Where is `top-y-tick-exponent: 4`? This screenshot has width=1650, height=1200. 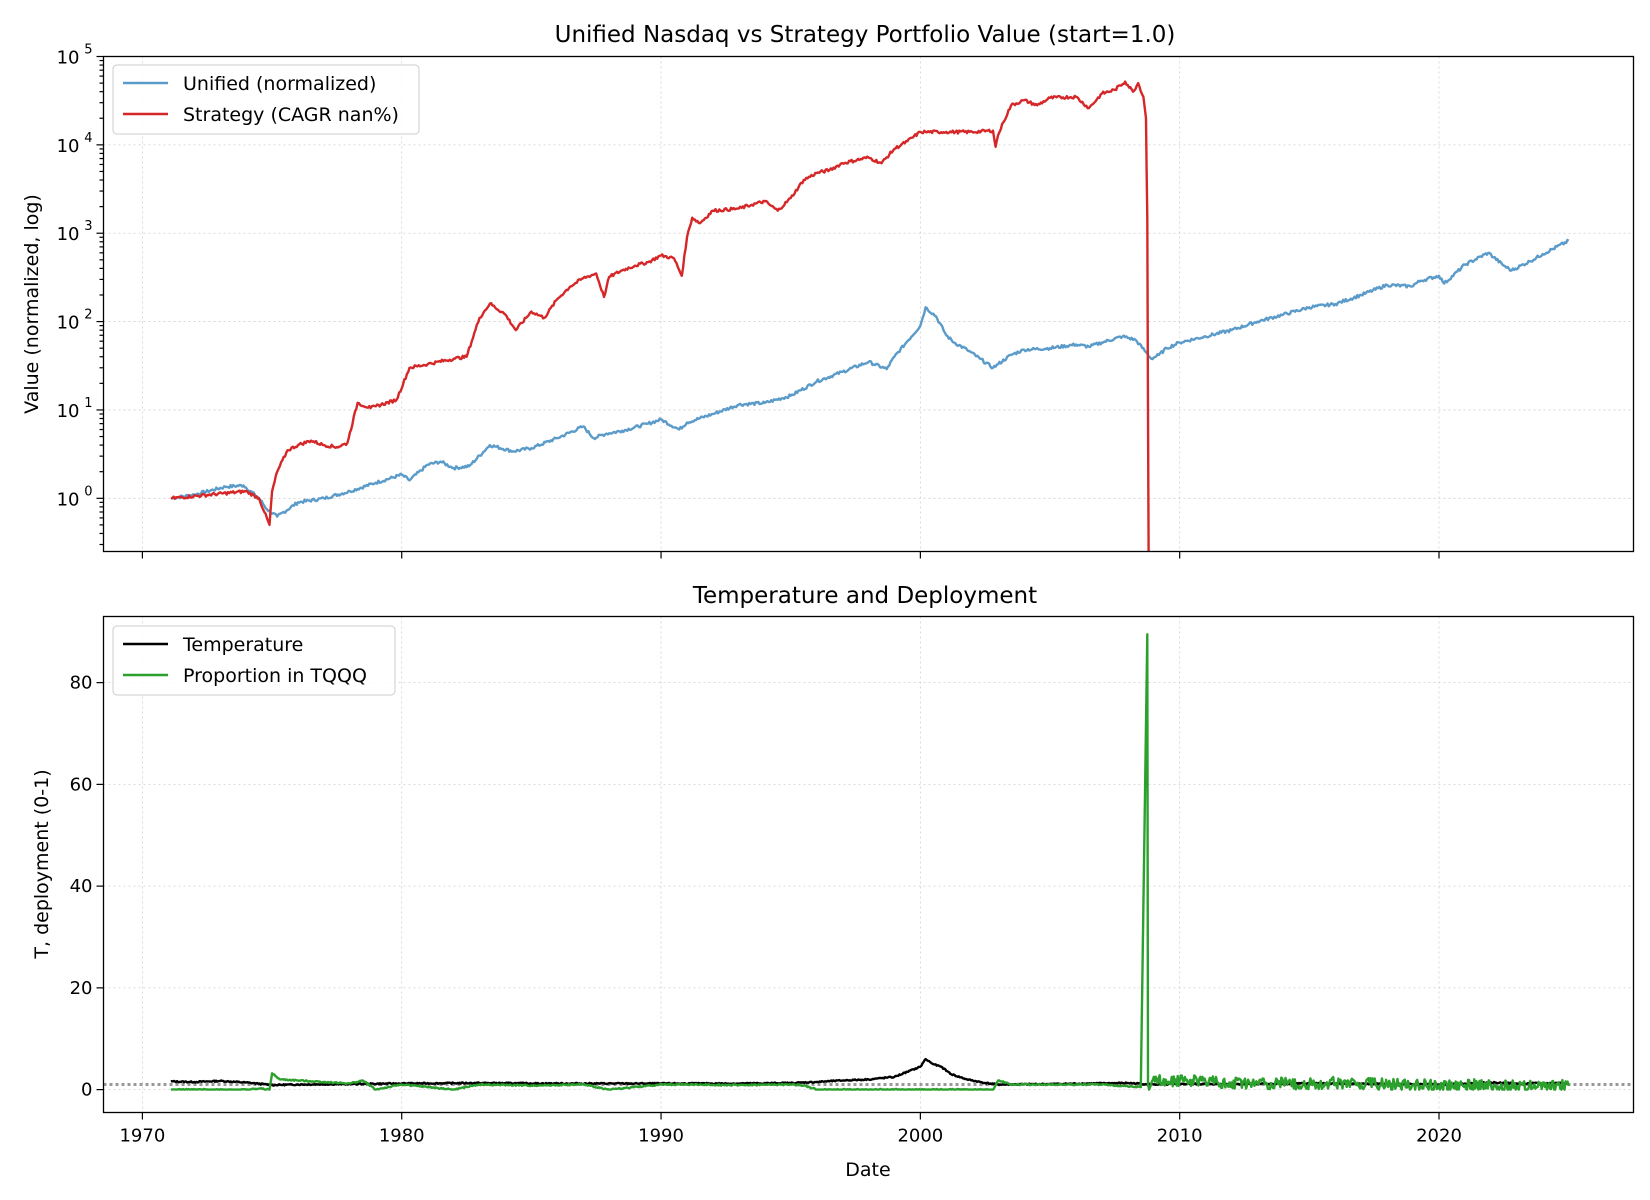
top-y-tick-exponent: 4 is located at coordinates (88, 138).